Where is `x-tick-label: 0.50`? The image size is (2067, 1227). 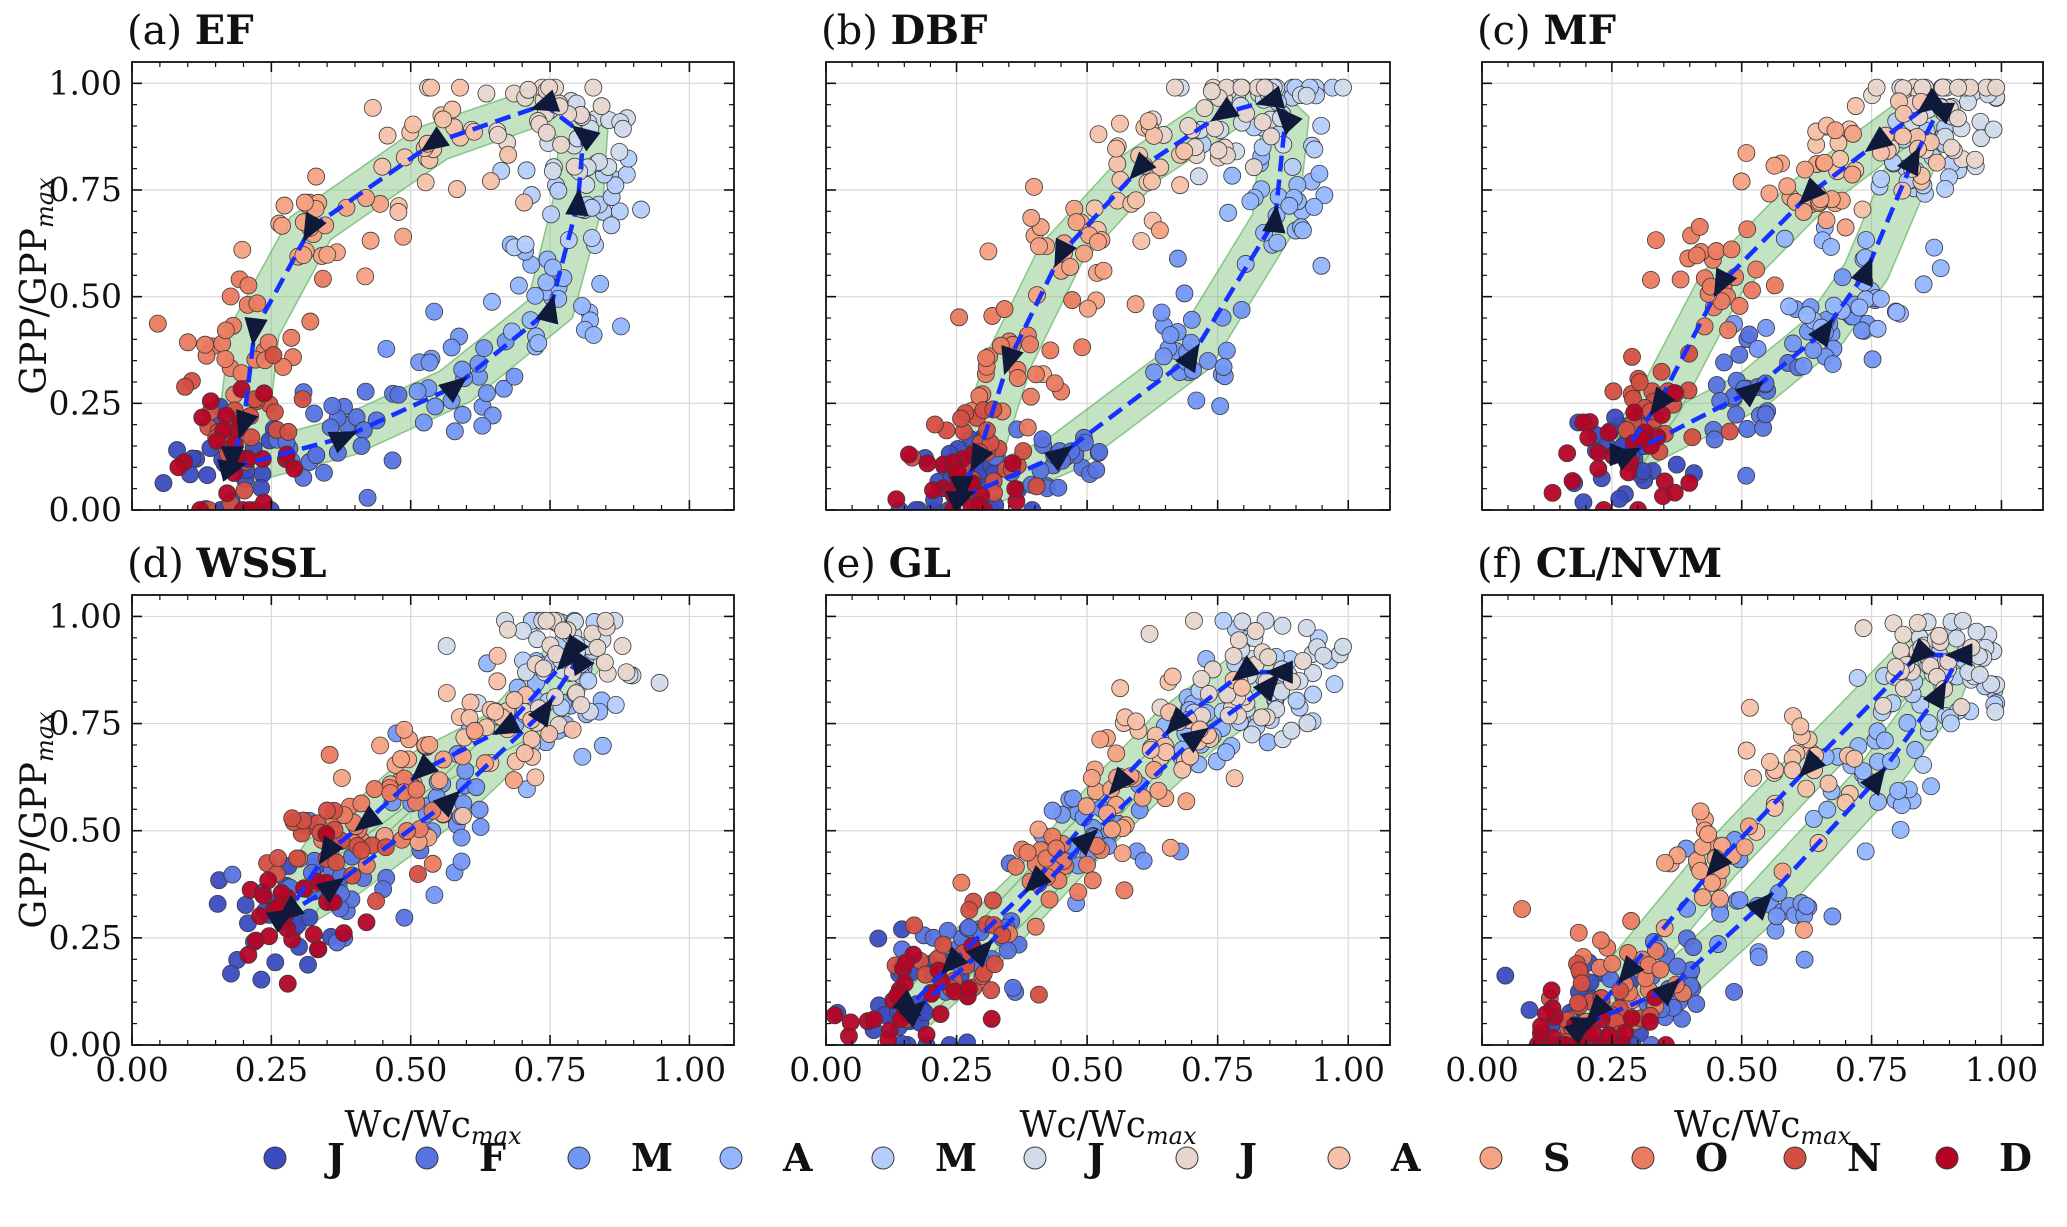
x-tick-label: 0.50 is located at coordinates (1741, 1069).